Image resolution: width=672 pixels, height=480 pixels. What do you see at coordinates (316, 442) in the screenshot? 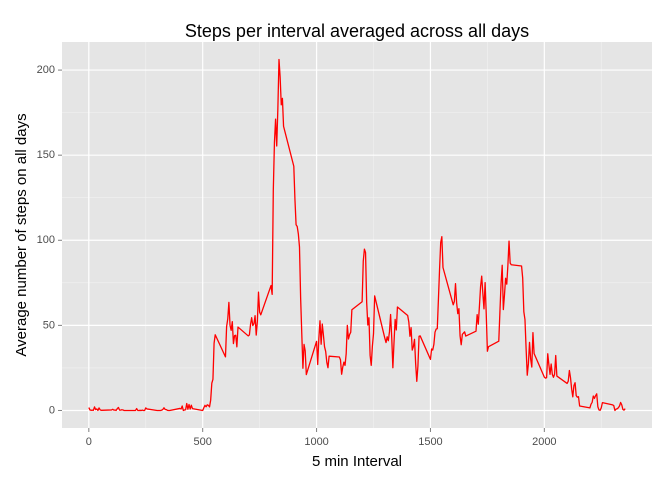
I see `x-tick-label: 1000` at bounding box center [316, 442].